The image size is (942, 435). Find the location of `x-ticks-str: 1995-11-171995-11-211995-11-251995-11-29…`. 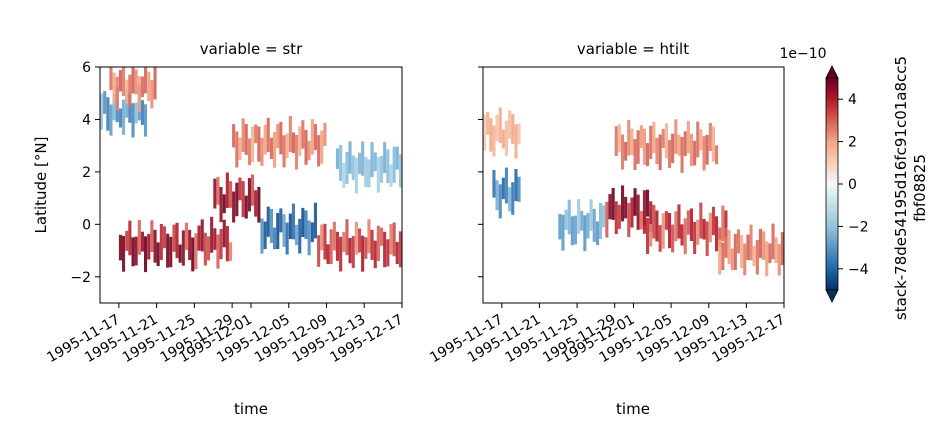

x-ticks-str: 1995-11-171995-11-211995-11-251995-11-29… is located at coordinates (225, 334).